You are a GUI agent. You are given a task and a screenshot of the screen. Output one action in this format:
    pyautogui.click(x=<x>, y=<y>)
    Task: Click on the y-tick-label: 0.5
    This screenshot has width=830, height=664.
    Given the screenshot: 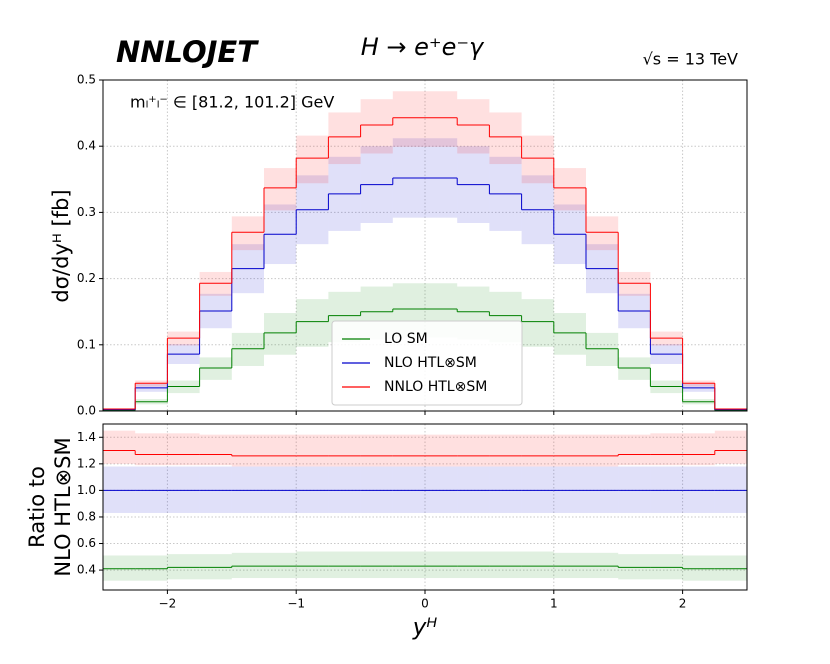 What is the action you would take?
    pyautogui.click(x=86, y=80)
    